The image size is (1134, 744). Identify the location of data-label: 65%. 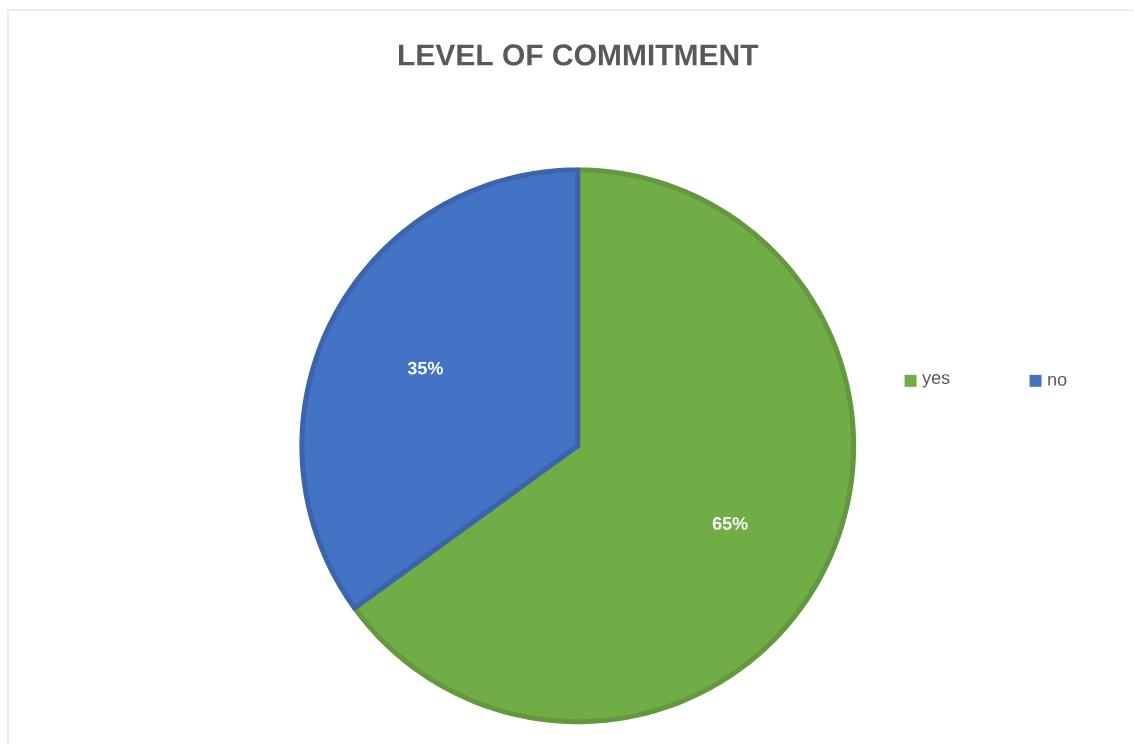
(730, 523).